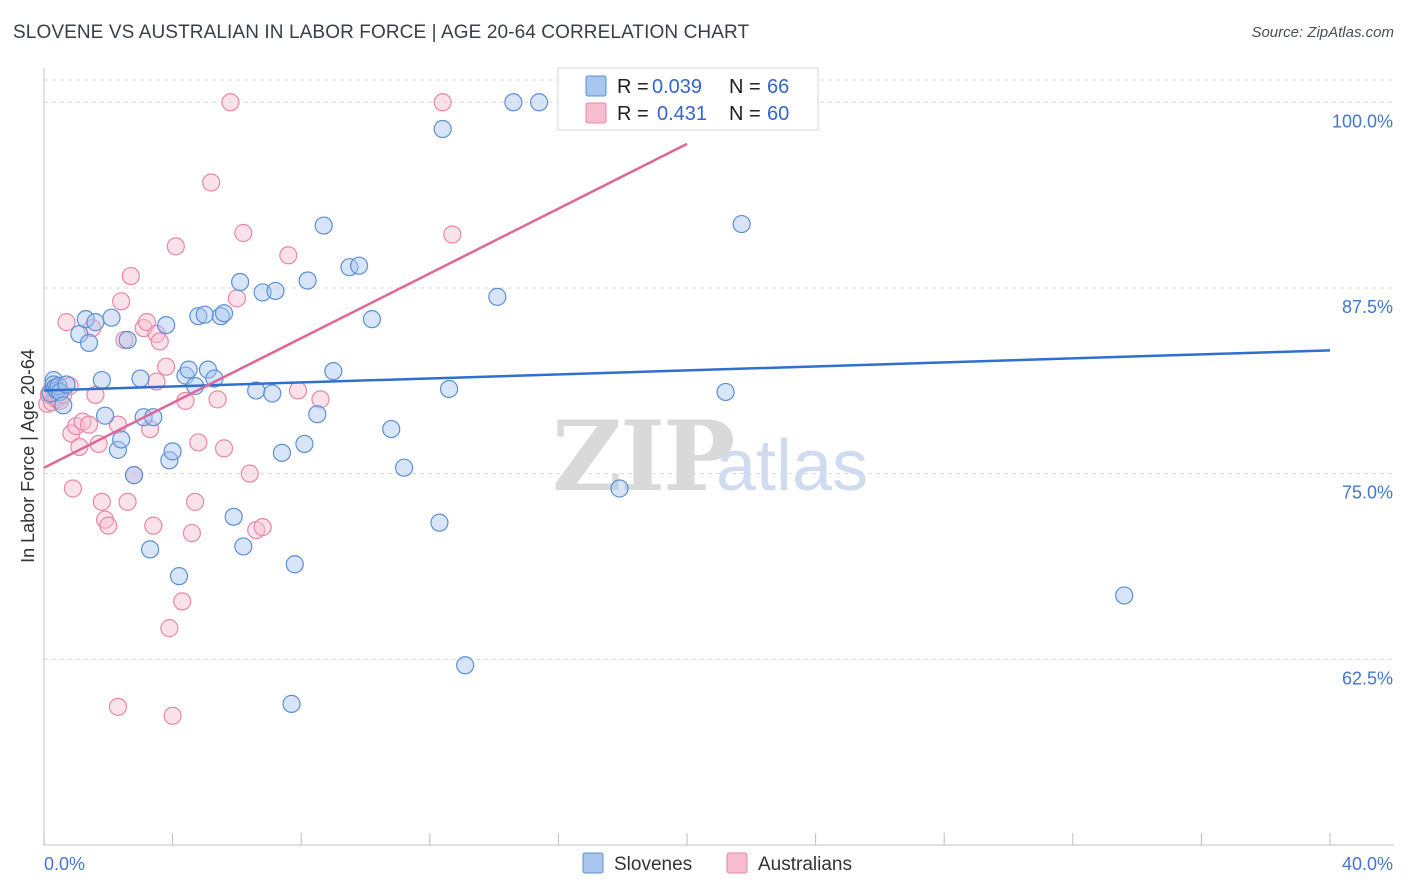  What do you see at coordinates (682, 114) in the screenshot?
I see `legend-r-value-australians: 0.431` at bounding box center [682, 114].